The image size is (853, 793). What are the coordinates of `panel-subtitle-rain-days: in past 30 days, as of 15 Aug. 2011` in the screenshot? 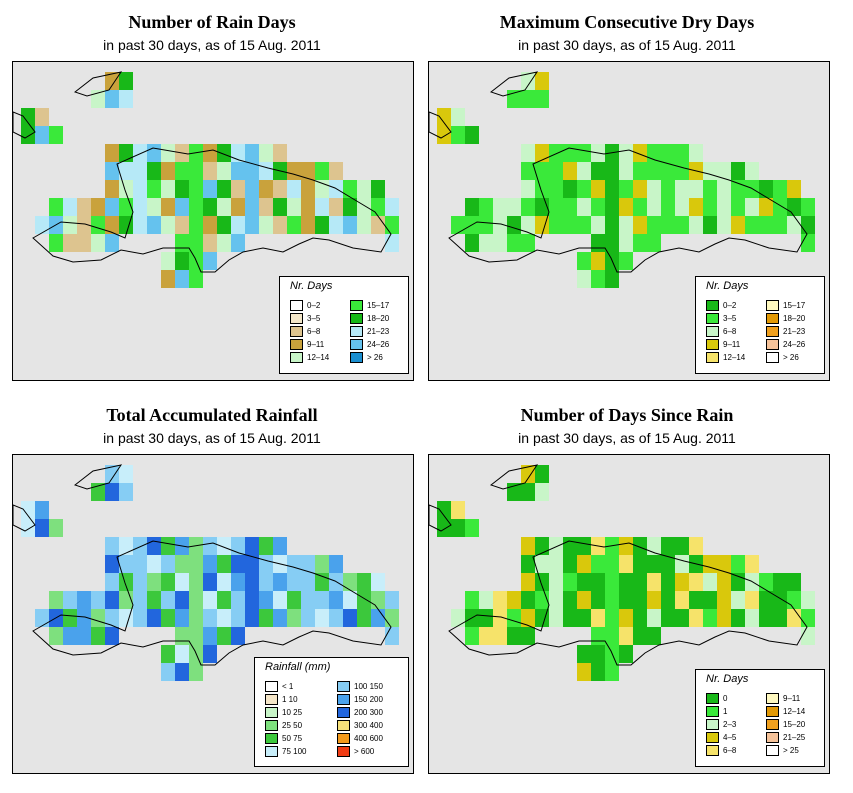 It's located at (212, 45).